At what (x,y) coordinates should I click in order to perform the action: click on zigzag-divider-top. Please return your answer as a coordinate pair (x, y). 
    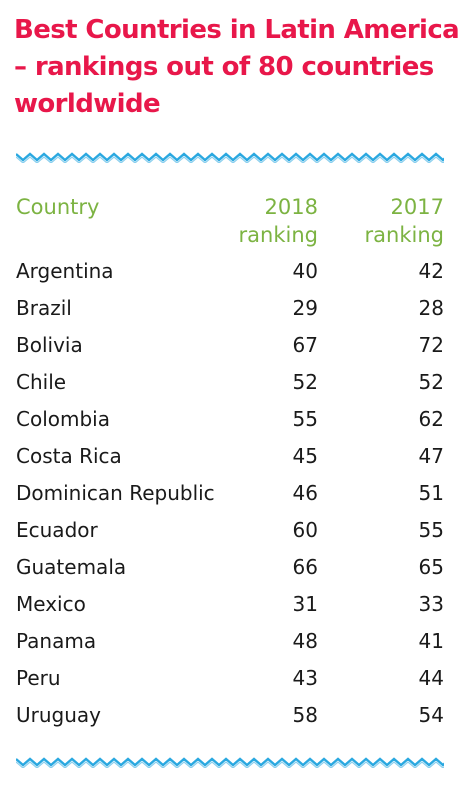
    Looking at the image, I should click on (230, 157).